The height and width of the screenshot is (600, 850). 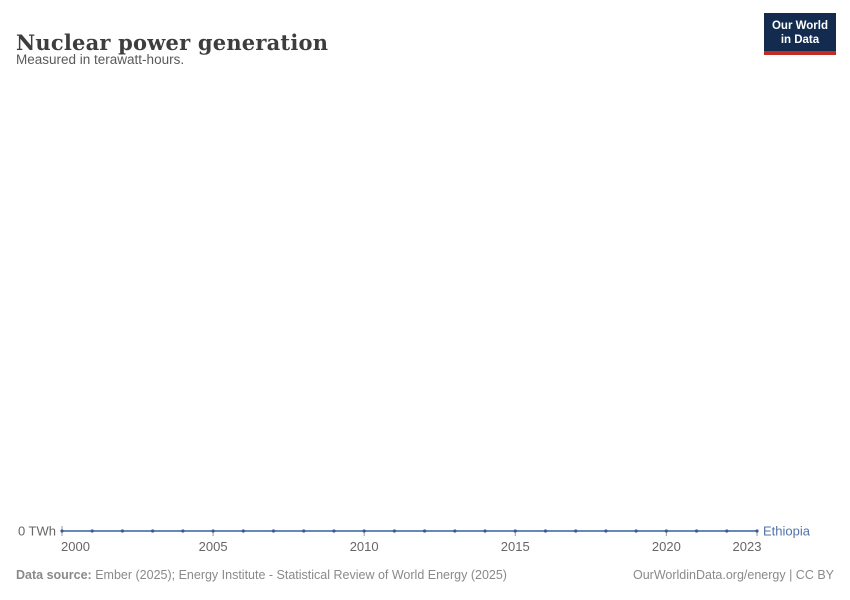 I want to click on owid-logo: Our World in Data, so click(x=799, y=34).